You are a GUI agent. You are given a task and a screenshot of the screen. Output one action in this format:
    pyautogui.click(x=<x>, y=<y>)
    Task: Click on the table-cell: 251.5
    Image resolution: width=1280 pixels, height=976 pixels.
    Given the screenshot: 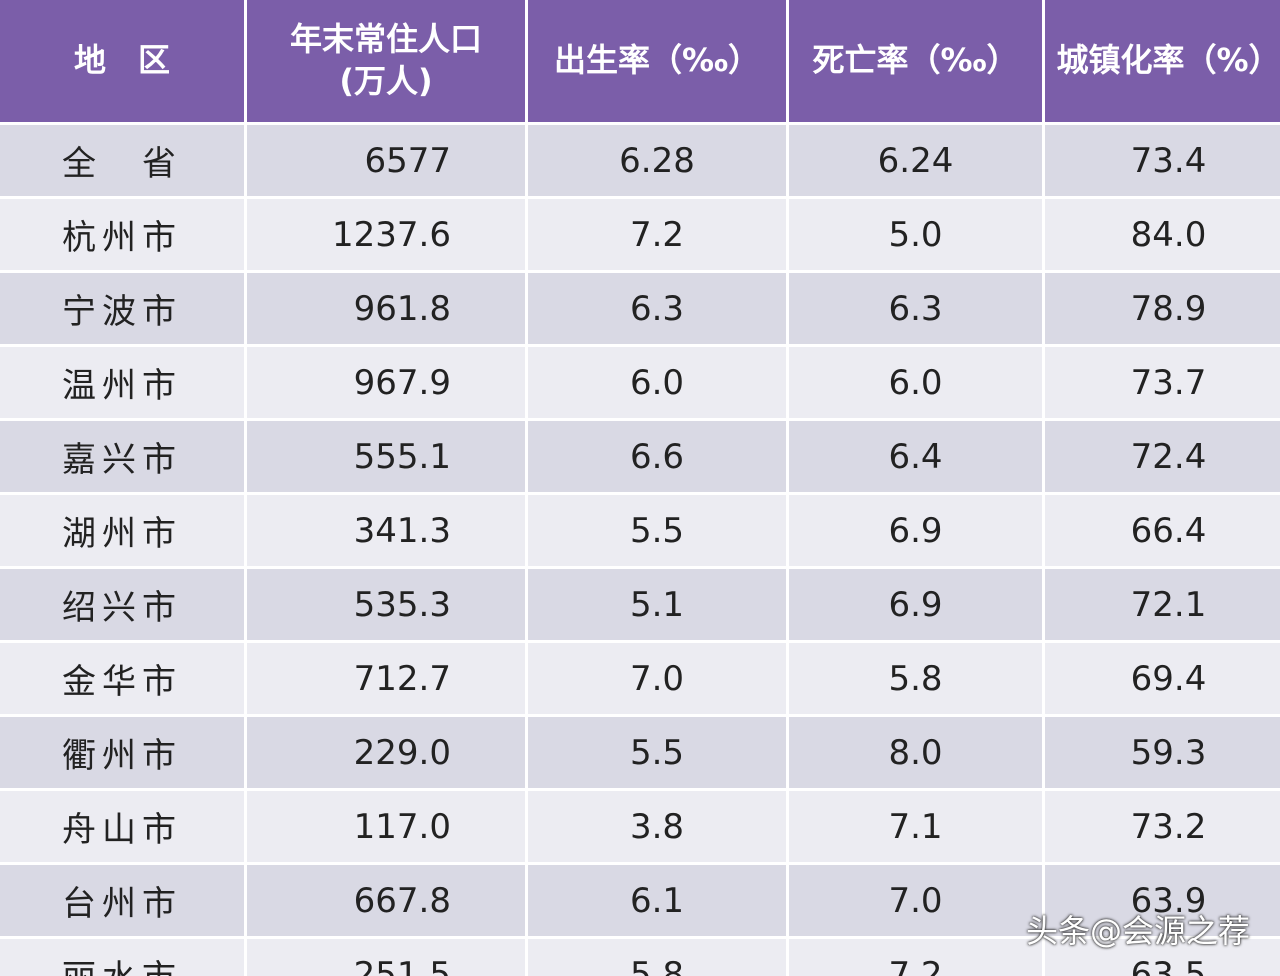 What is the action you would take?
    pyautogui.click(x=386, y=957)
    